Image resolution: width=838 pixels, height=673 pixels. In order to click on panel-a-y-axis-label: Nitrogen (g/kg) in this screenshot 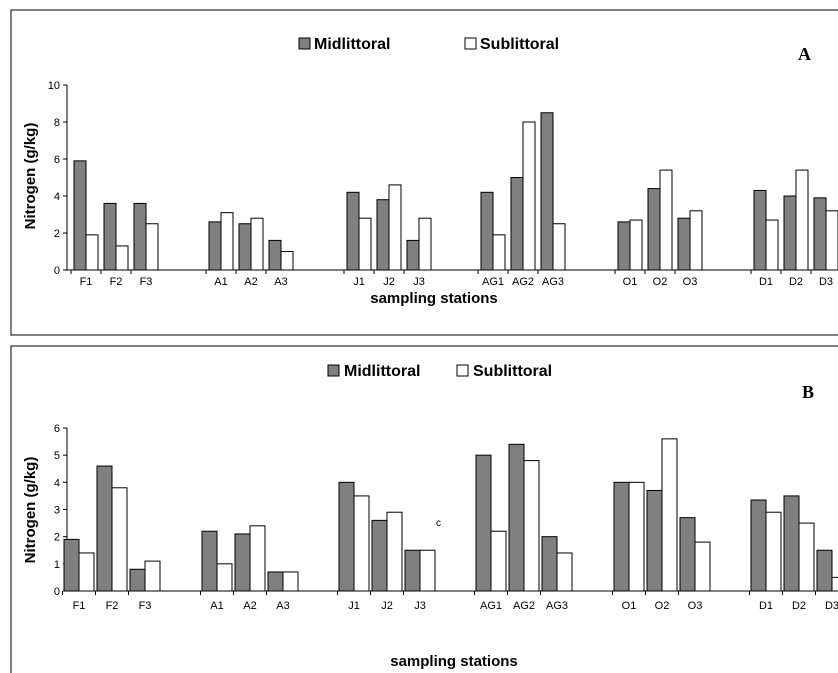, I will do `click(30, 176)`.